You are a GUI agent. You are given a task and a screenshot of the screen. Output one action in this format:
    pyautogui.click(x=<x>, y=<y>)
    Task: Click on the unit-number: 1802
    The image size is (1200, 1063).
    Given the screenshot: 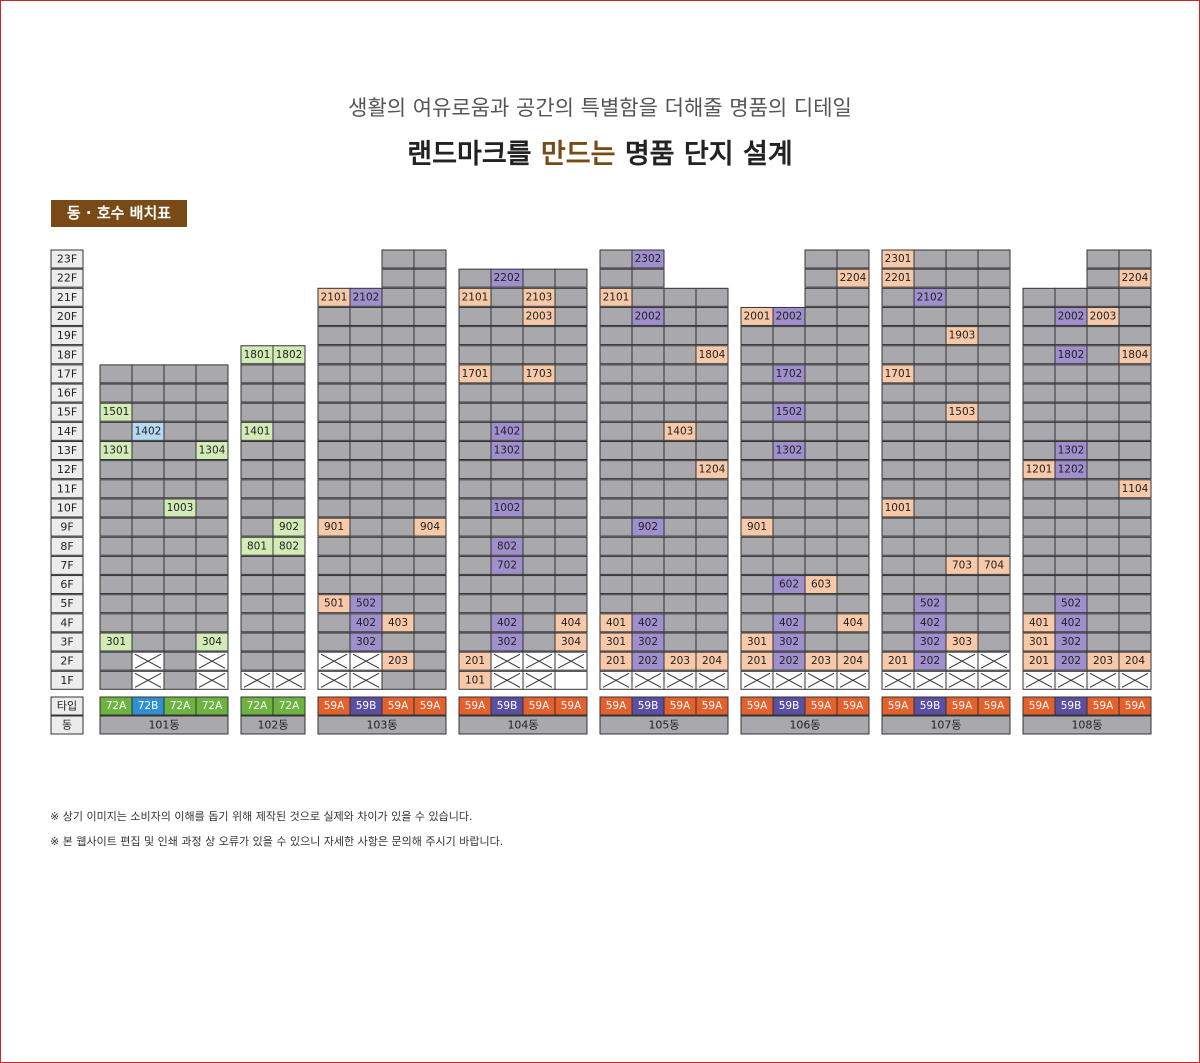 What is the action you would take?
    pyautogui.click(x=1071, y=355)
    